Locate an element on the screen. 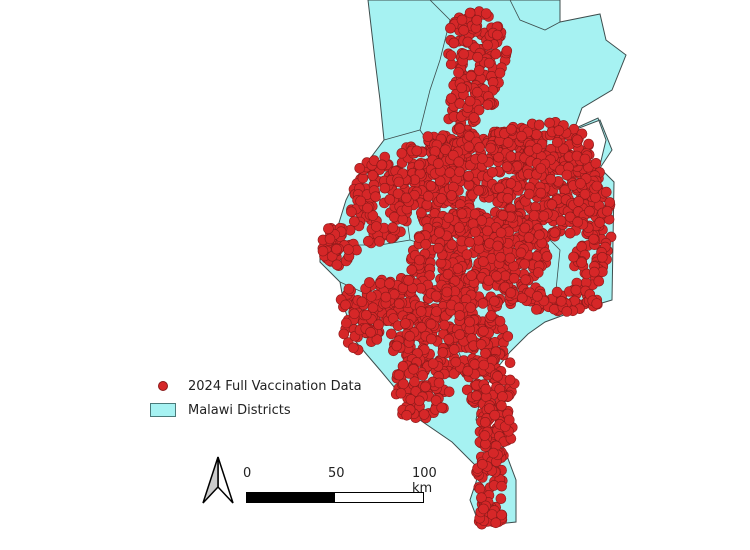 This screenshot has height=550, width=750. legend-label: Malawi Districts is located at coordinates (239, 410).